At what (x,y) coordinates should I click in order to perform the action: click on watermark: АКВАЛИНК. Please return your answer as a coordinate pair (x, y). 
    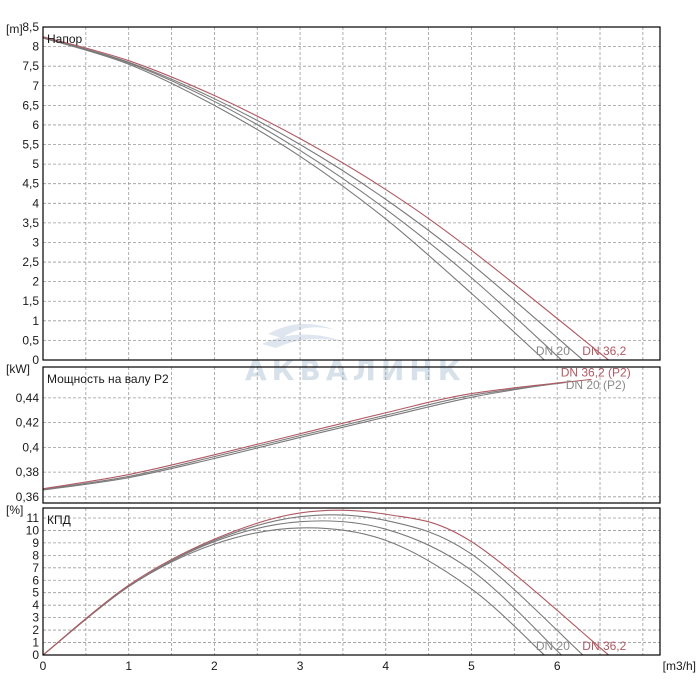
    Looking at the image, I should click on (355, 355).